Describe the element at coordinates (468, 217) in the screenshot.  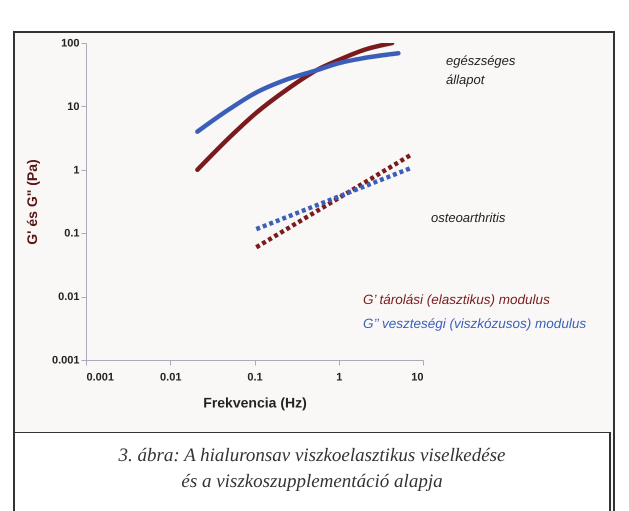
I see `text: osteoarthritis` at that location.